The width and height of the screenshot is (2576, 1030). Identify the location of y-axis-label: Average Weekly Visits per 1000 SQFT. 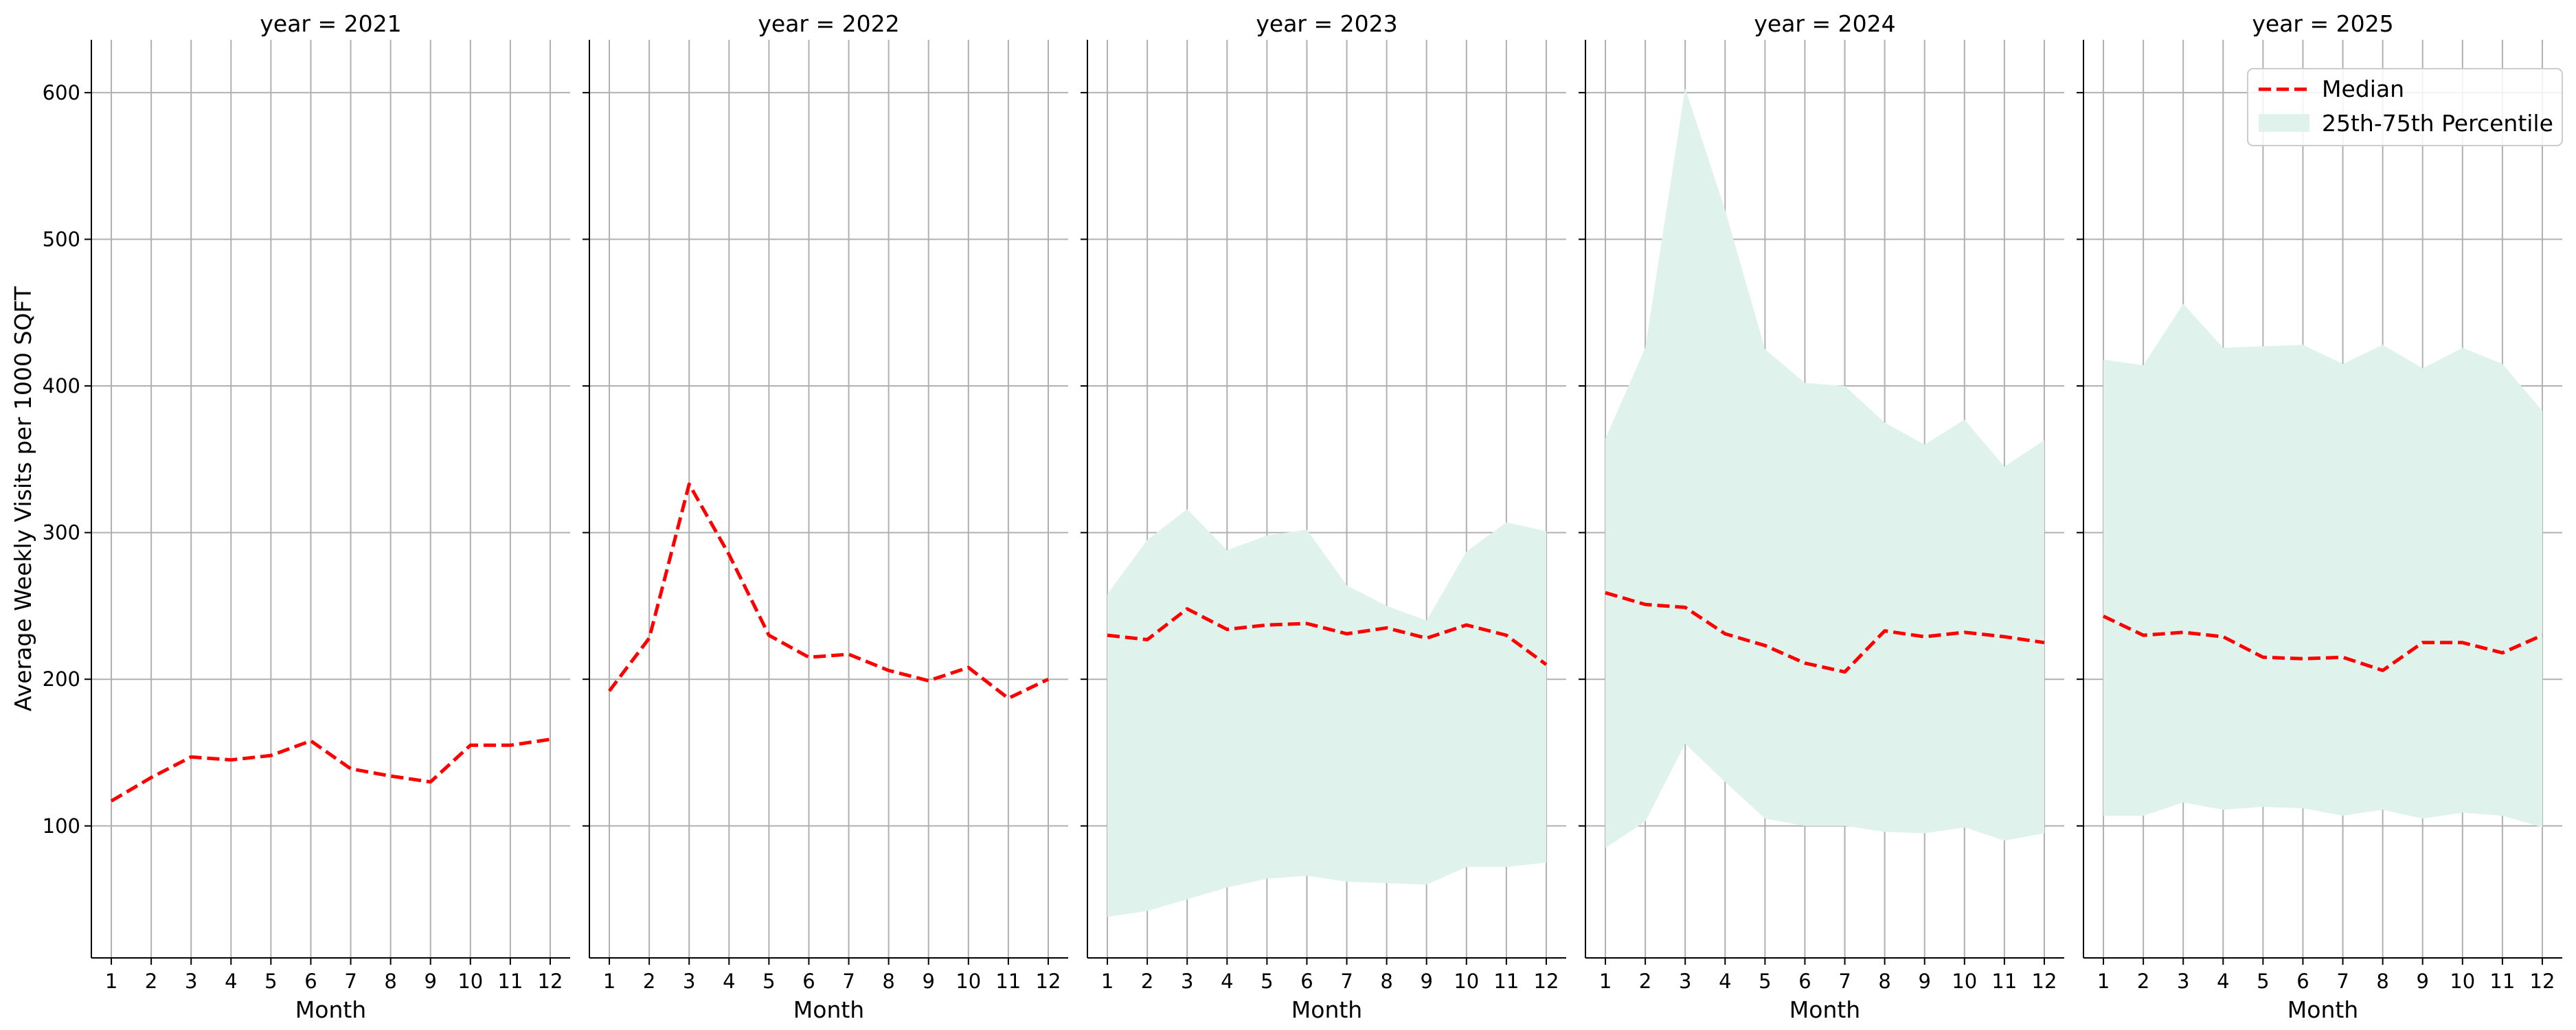
(23, 498).